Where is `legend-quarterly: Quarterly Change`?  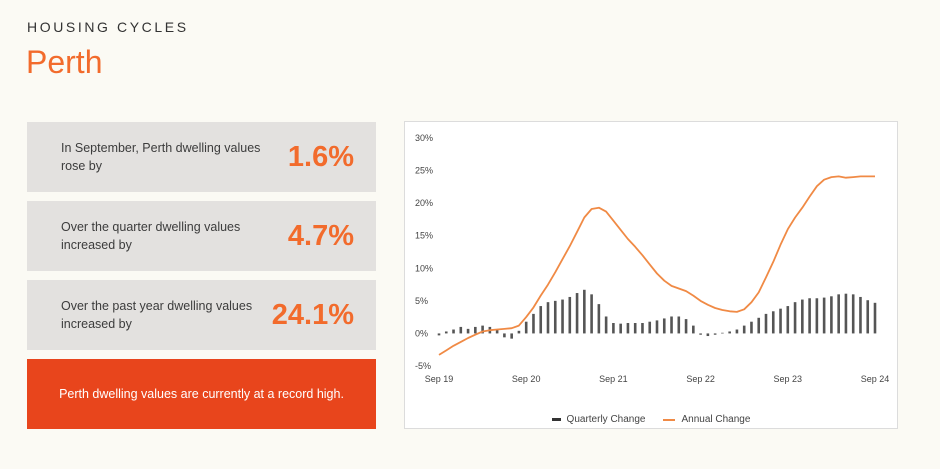
legend-quarterly: Quarterly Change is located at coordinates (598, 419).